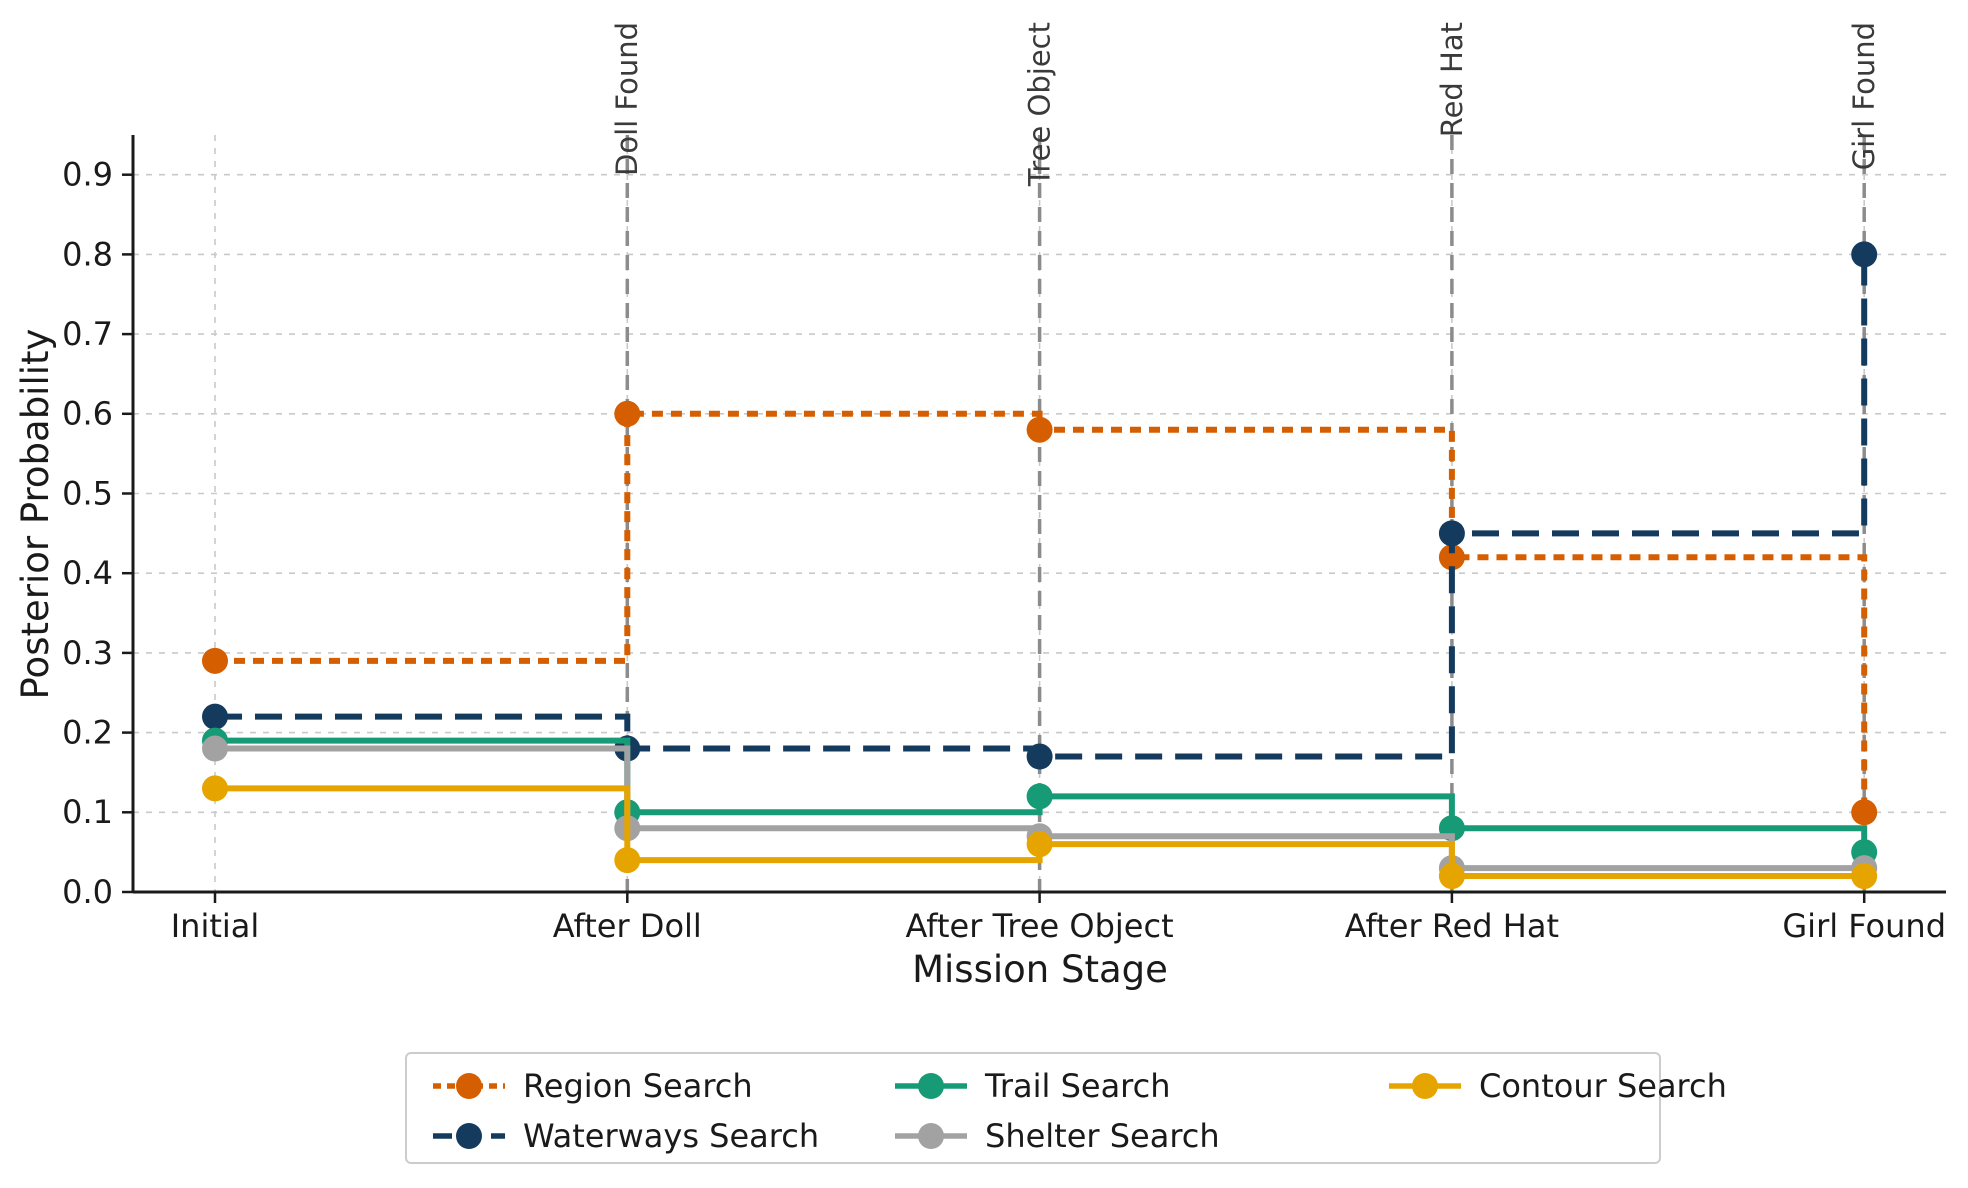  I want to click on y-tick-label: 0.9, so click(87, 175).